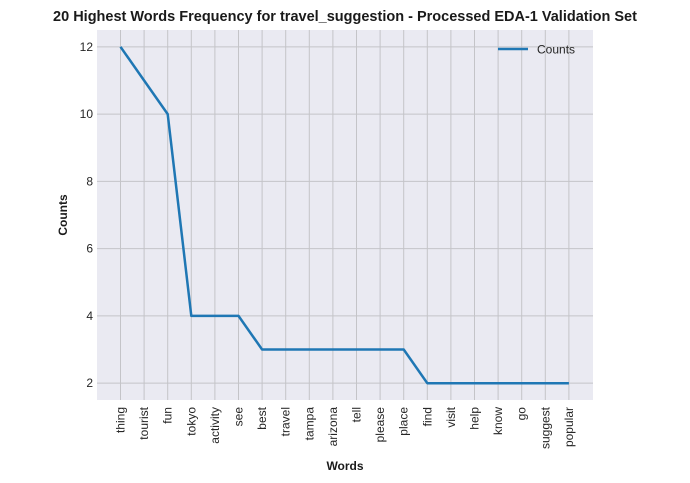 The width and height of the screenshot is (690, 483). I want to click on x-tick-label: suggest, so click(545, 427).